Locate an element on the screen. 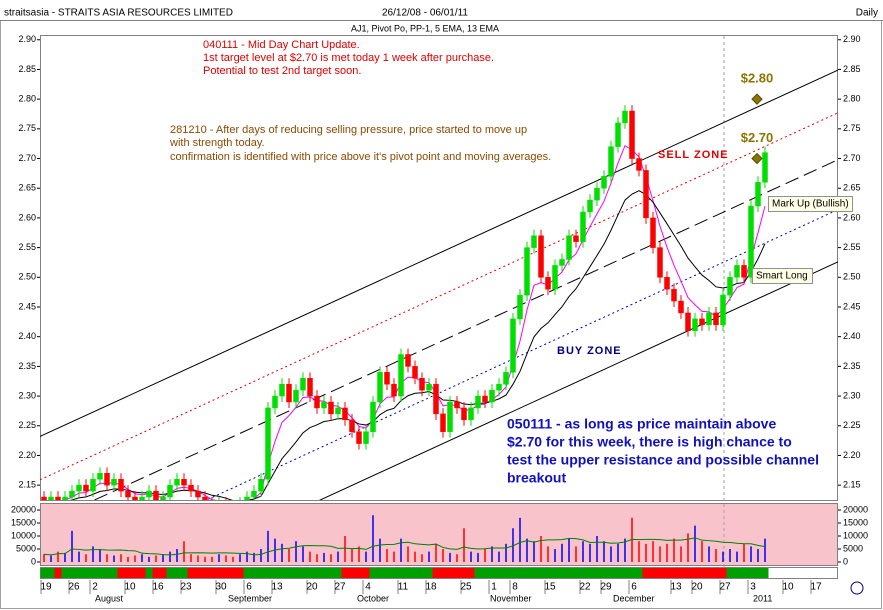 The height and width of the screenshot is (610, 883). y-tick-label: 2.30 is located at coordinates (27, 395).